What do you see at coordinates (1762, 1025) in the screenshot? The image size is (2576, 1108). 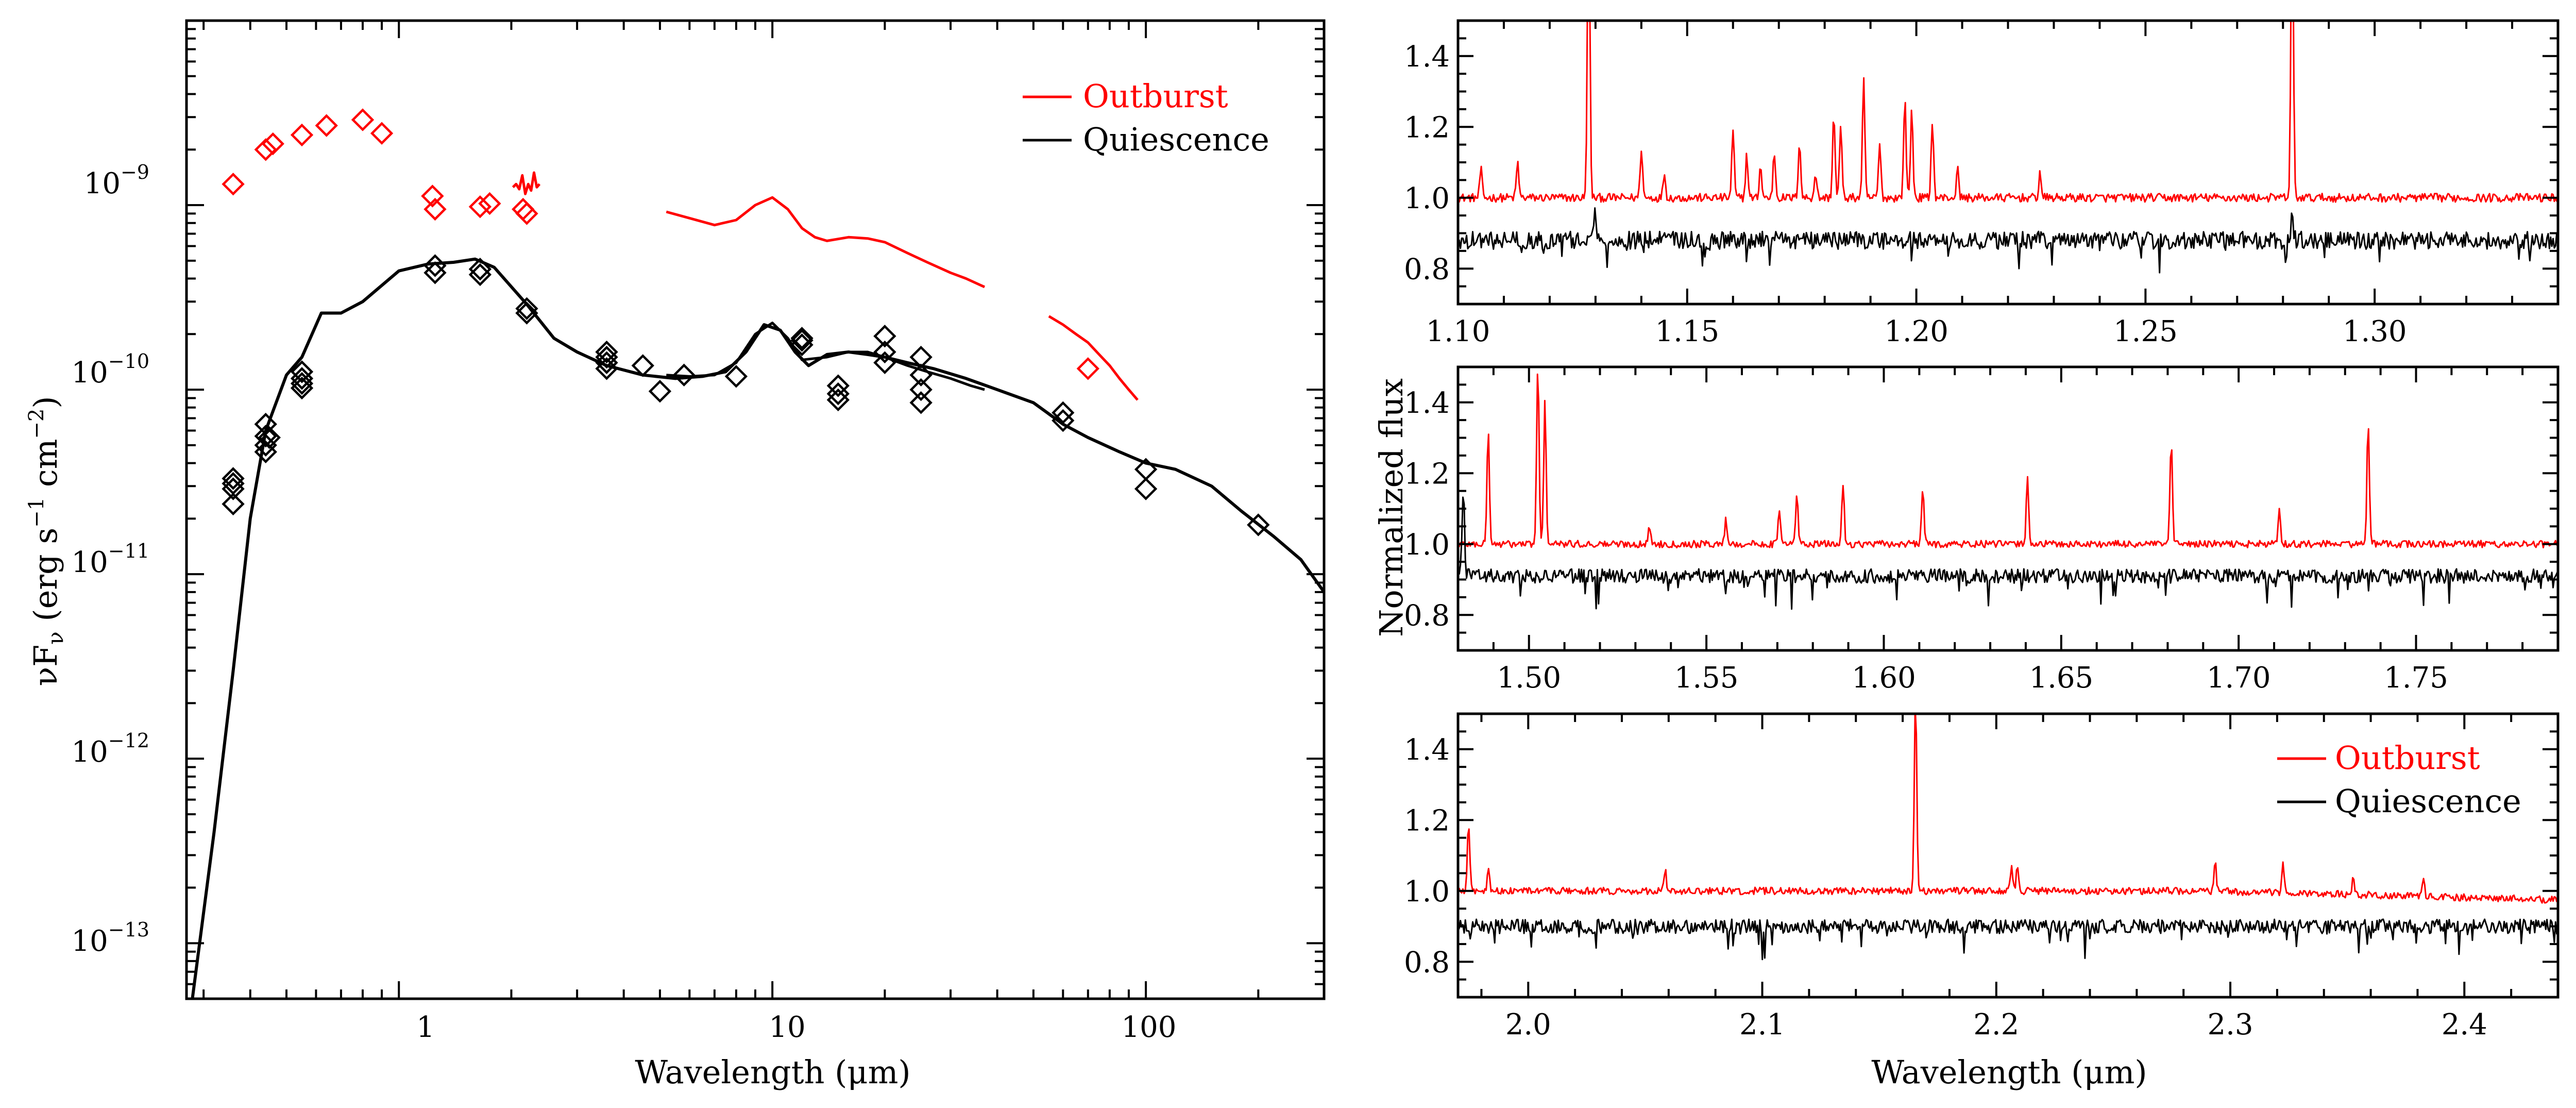 I see `x-tick-label: 2.1` at bounding box center [1762, 1025].